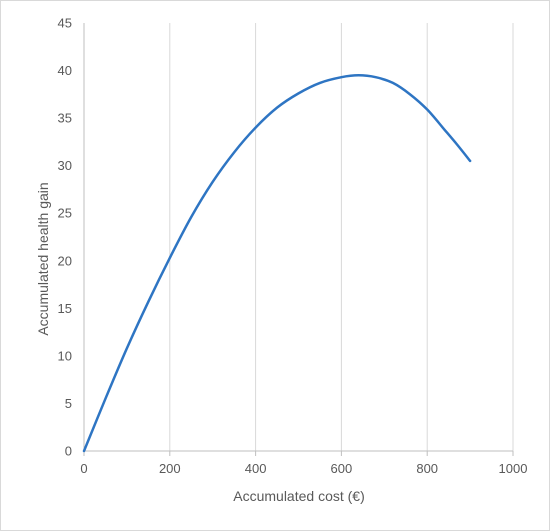 Image resolution: width=550 pixels, height=532 pixels. What do you see at coordinates (427, 468) in the screenshot?
I see `x-tick-label-800: 800` at bounding box center [427, 468].